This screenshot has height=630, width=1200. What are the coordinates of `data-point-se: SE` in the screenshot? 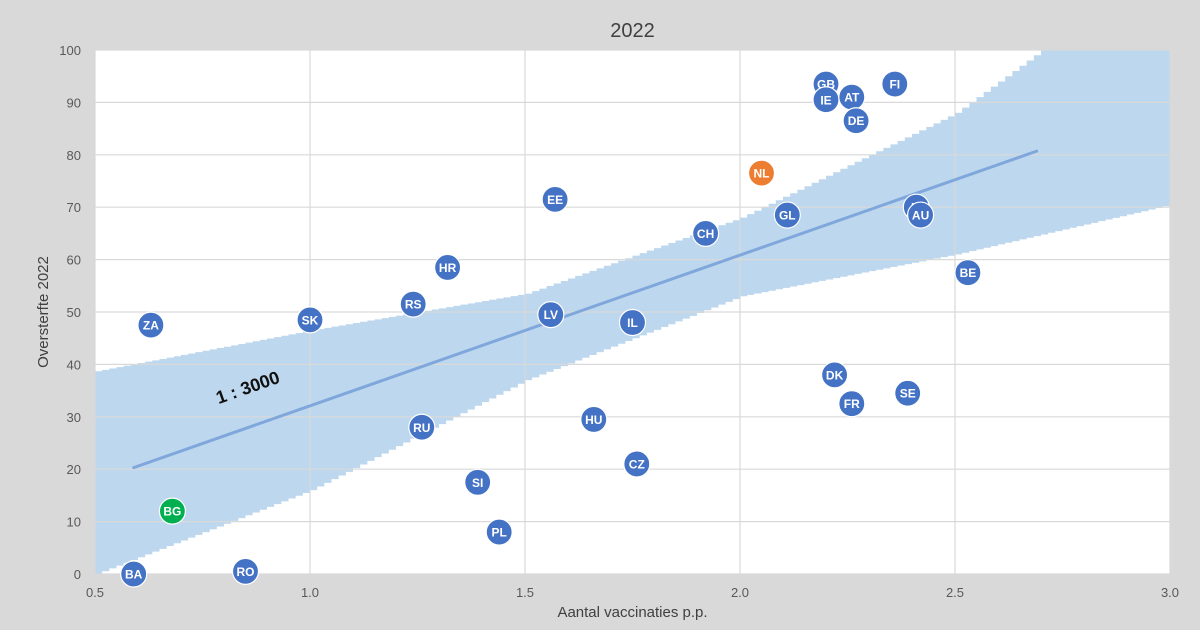 It's located at (908, 393).